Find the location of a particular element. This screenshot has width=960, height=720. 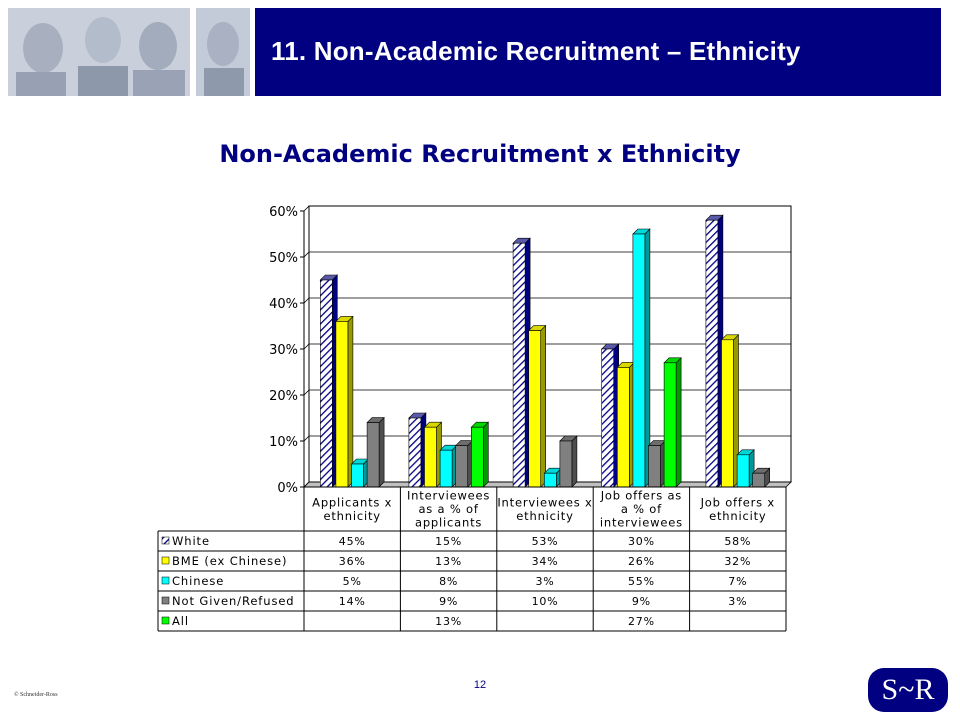

title-banner: 11. Non-Academic Recruitment – Ethnicity is located at coordinates (598, 52).